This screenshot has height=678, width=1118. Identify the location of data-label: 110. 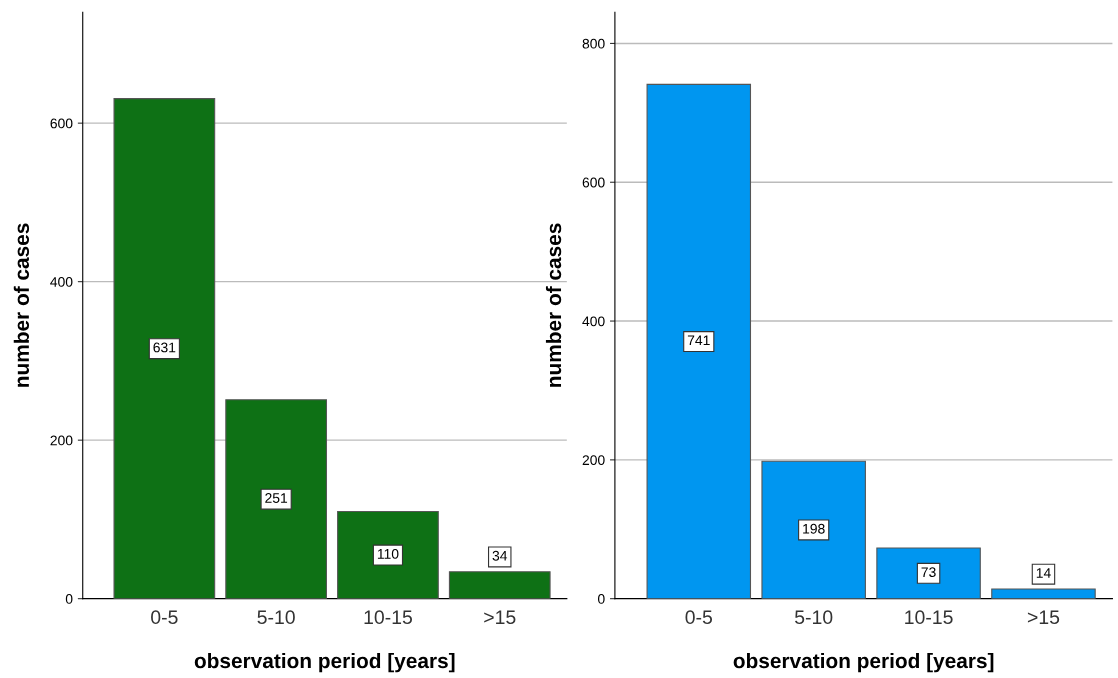
(388, 553).